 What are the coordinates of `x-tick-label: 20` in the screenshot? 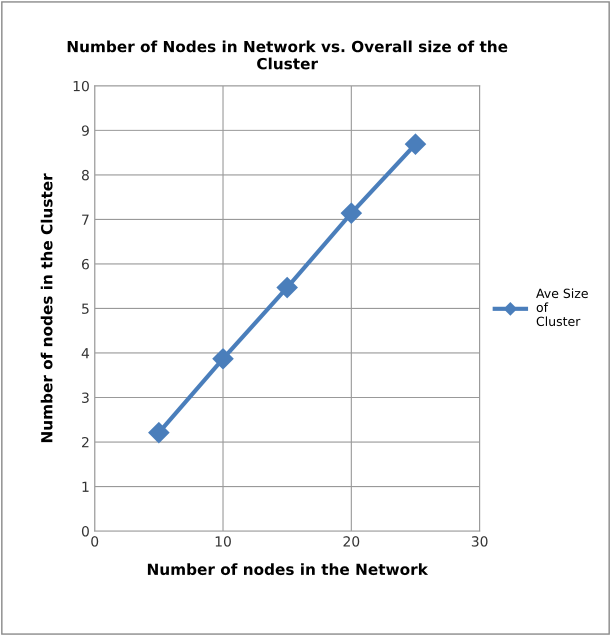 It's located at (352, 541).